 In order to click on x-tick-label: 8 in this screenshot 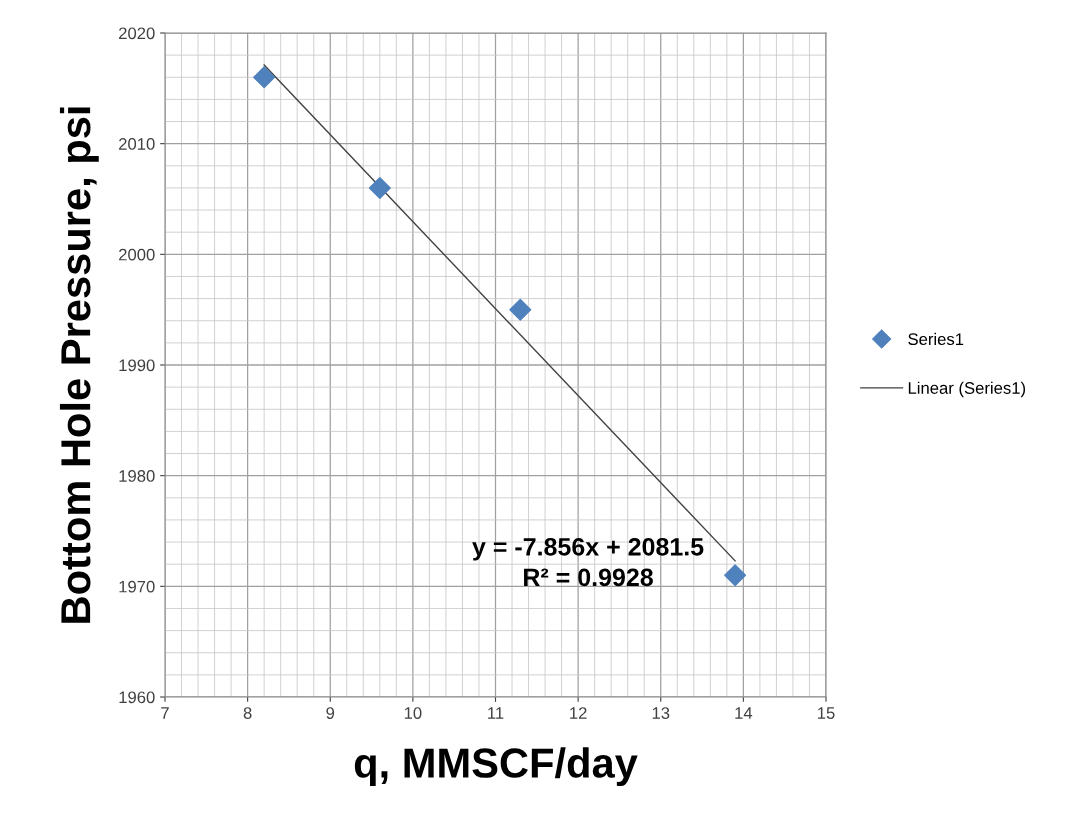, I will do `click(247, 713)`.